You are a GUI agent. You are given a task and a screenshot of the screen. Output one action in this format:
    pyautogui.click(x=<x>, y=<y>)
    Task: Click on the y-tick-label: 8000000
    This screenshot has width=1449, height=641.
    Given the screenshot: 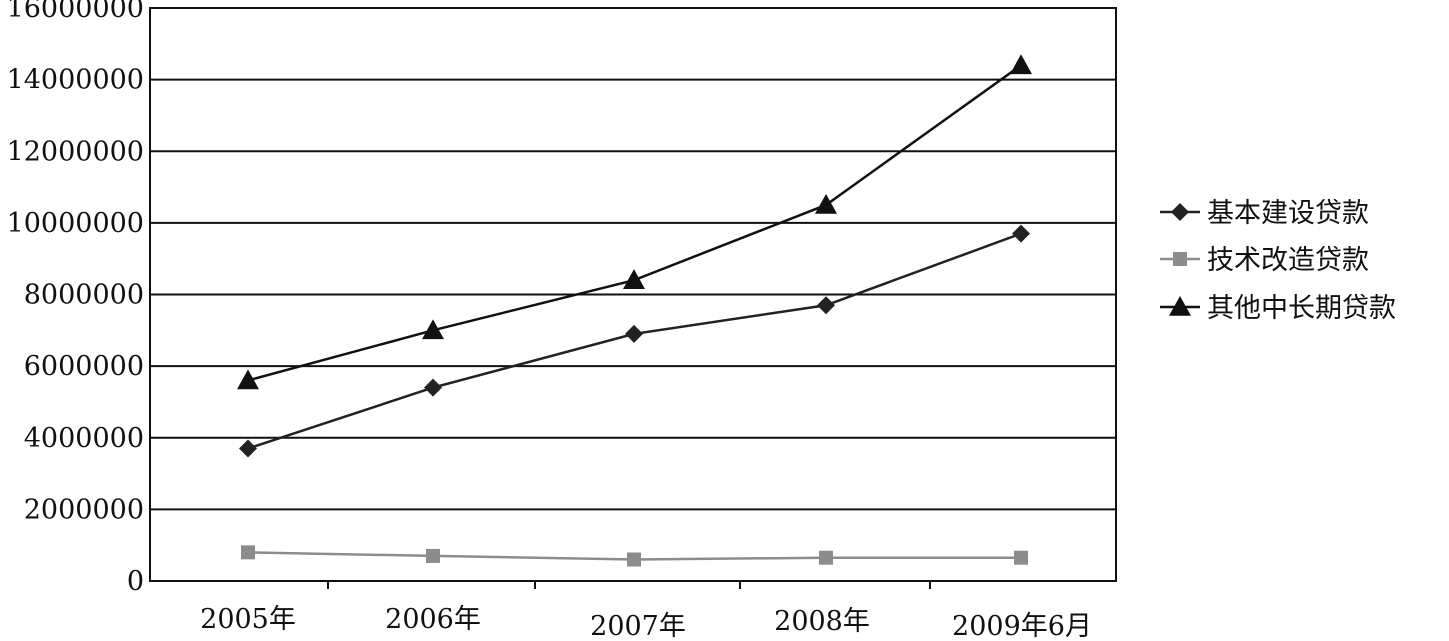 What is the action you would take?
    pyautogui.click(x=84, y=295)
    